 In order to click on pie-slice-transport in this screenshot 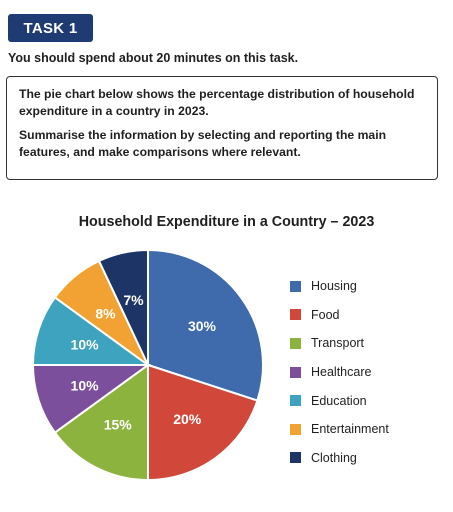, I will do `click(101, 422)`.